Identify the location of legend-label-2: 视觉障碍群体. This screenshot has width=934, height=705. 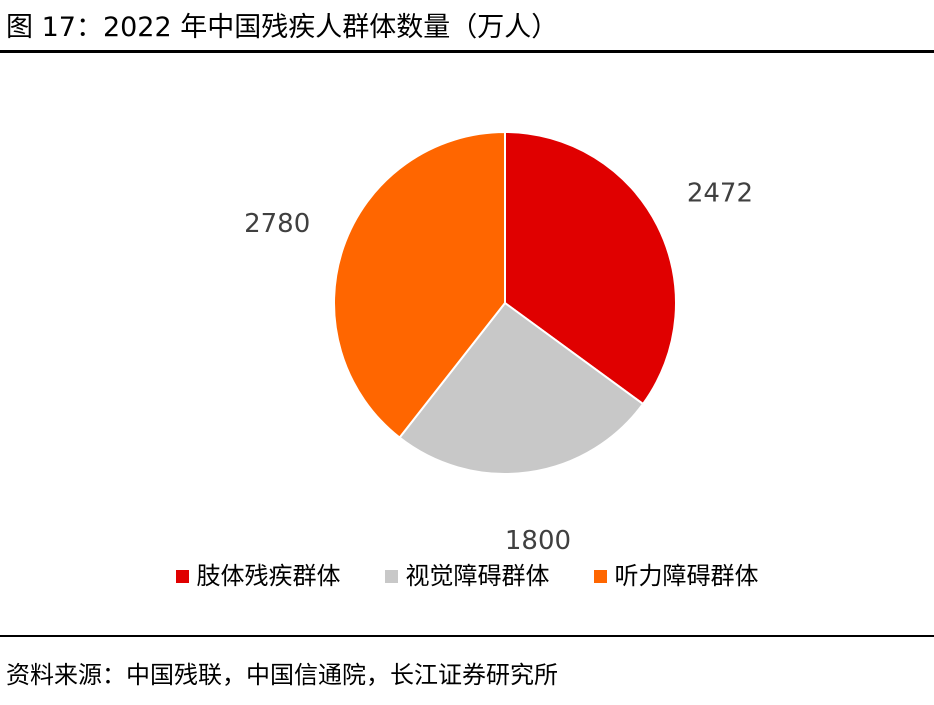
(477, 576).